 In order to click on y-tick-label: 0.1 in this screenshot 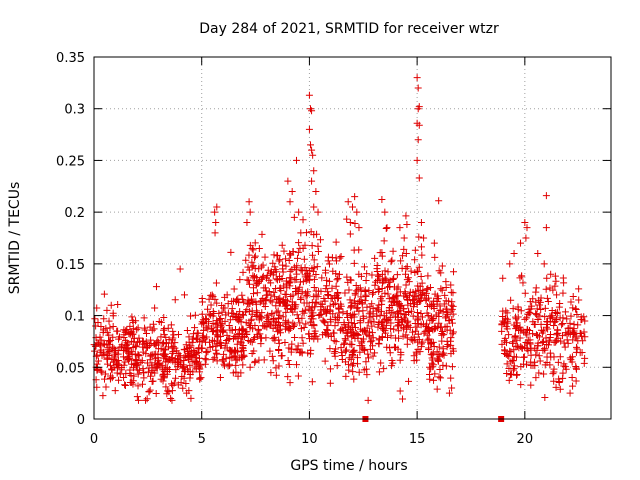, I will do `click(74, 317)`.